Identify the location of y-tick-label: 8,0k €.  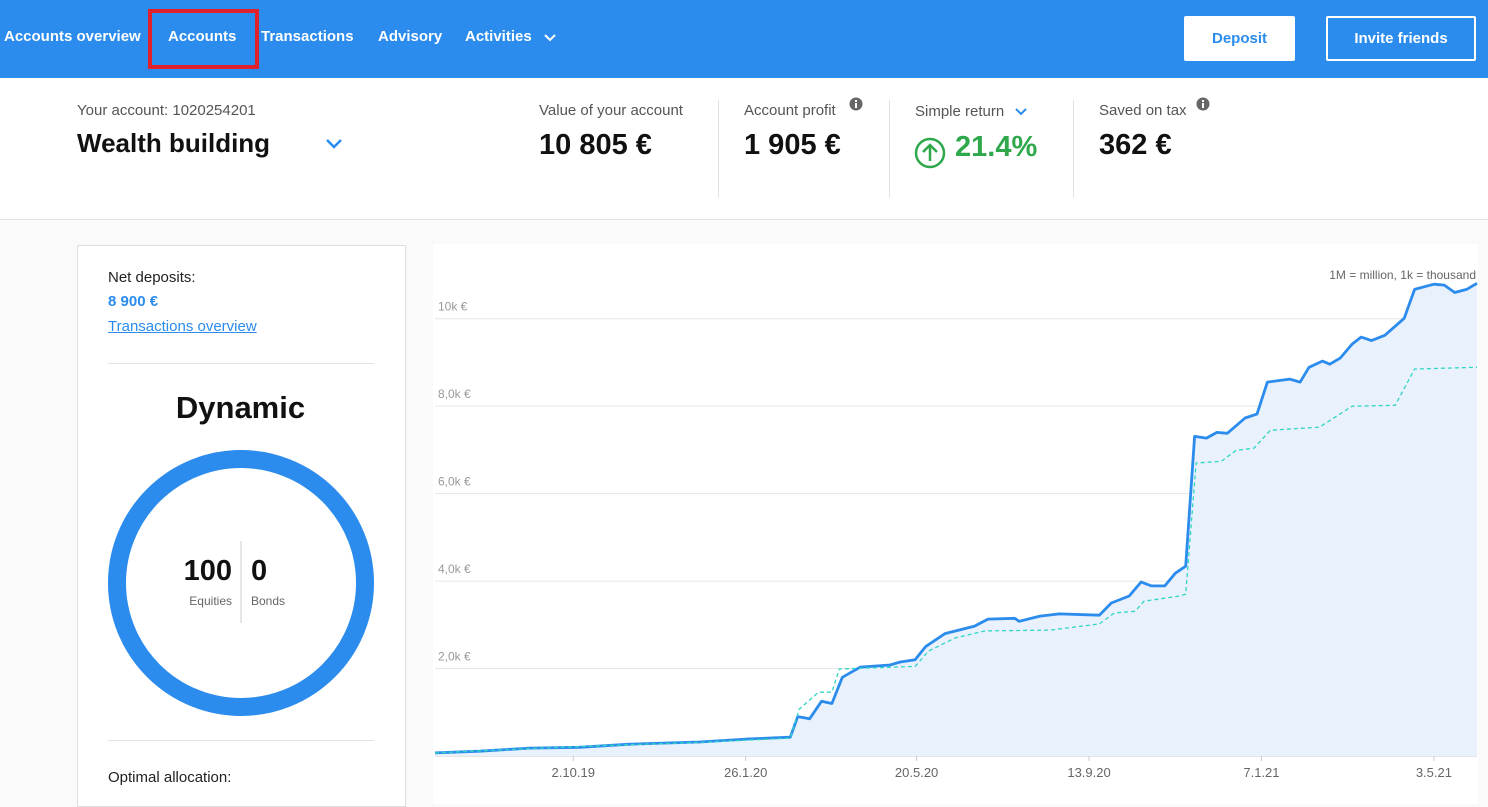
(454, 394).